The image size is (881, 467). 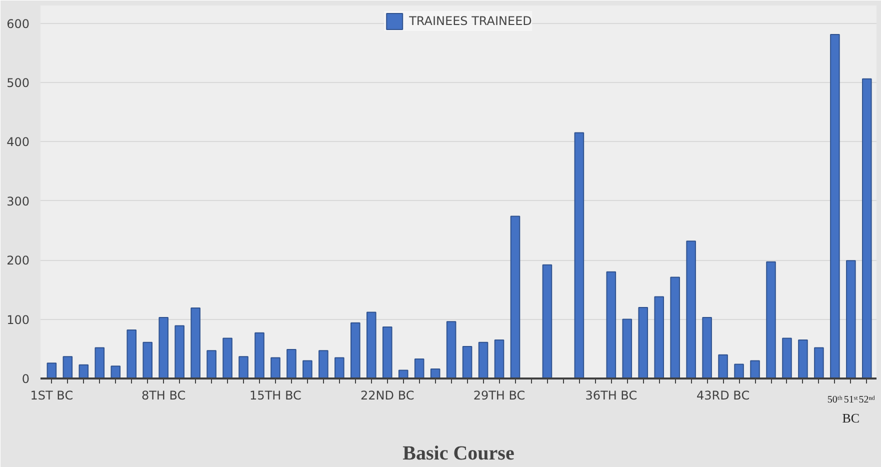 I want to click on x-tick-label: 36TH BC, so click(x=611, y=395).